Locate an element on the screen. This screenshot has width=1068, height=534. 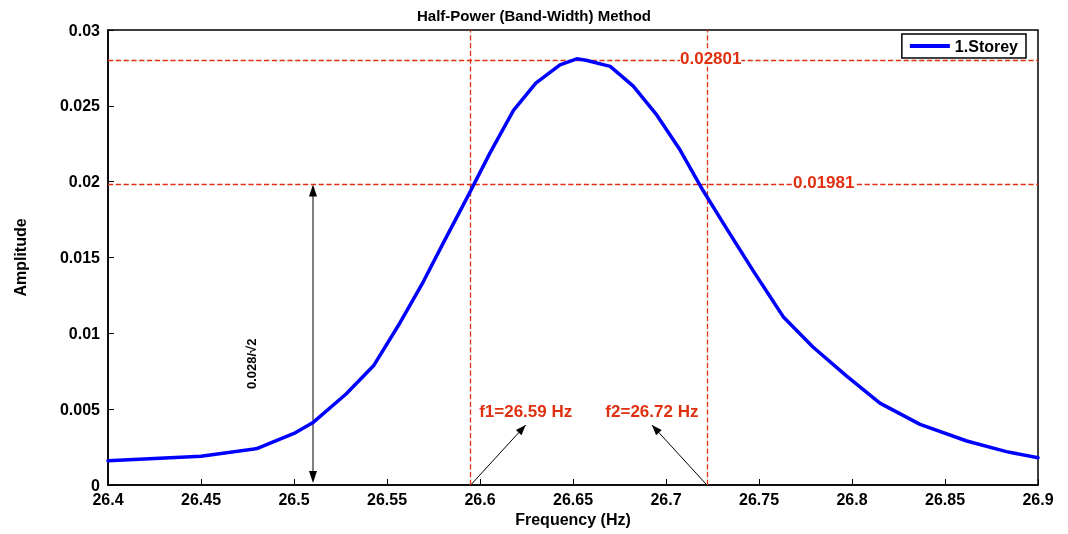
legend-label: 1.Storey is located at coordinates (986, 46).